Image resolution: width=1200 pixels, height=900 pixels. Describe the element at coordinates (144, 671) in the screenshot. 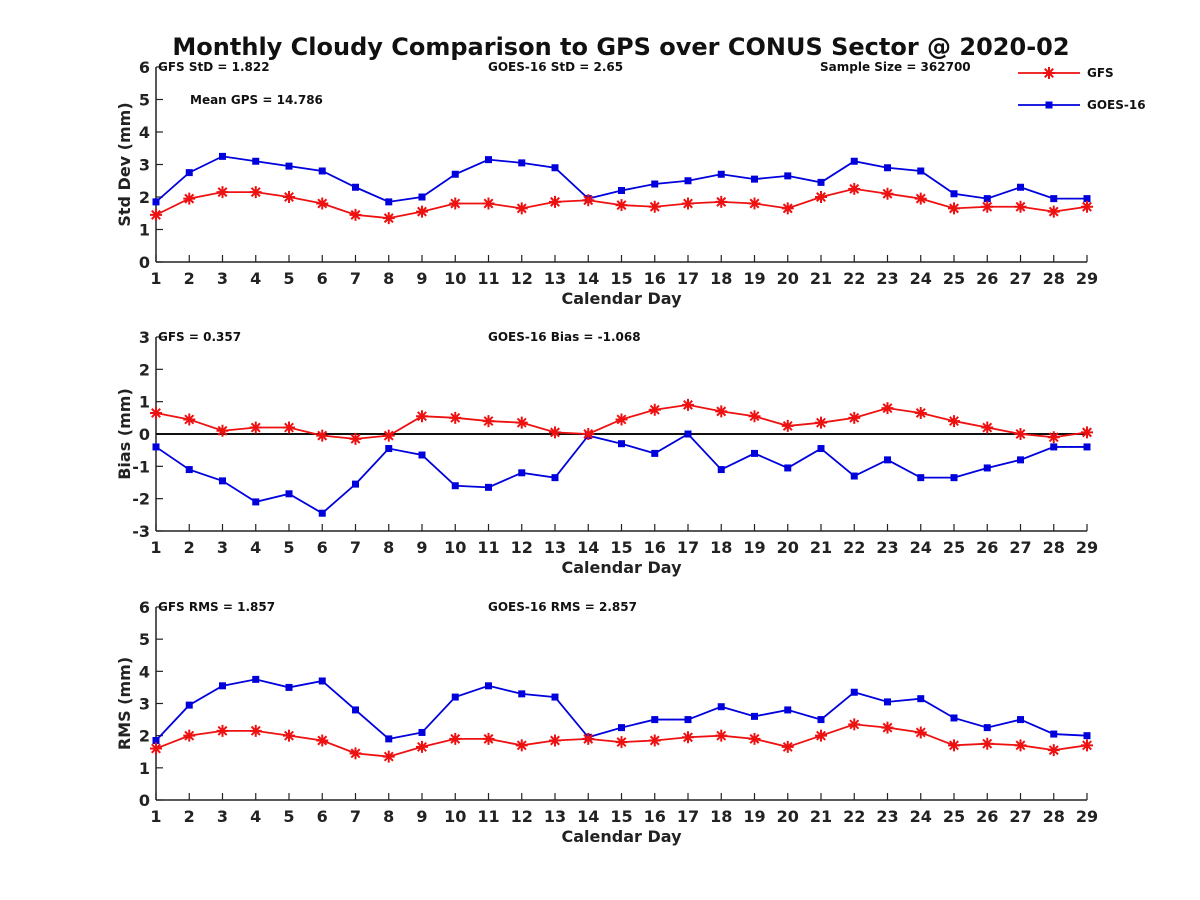

I see `y-tick-label: 4` at that location.